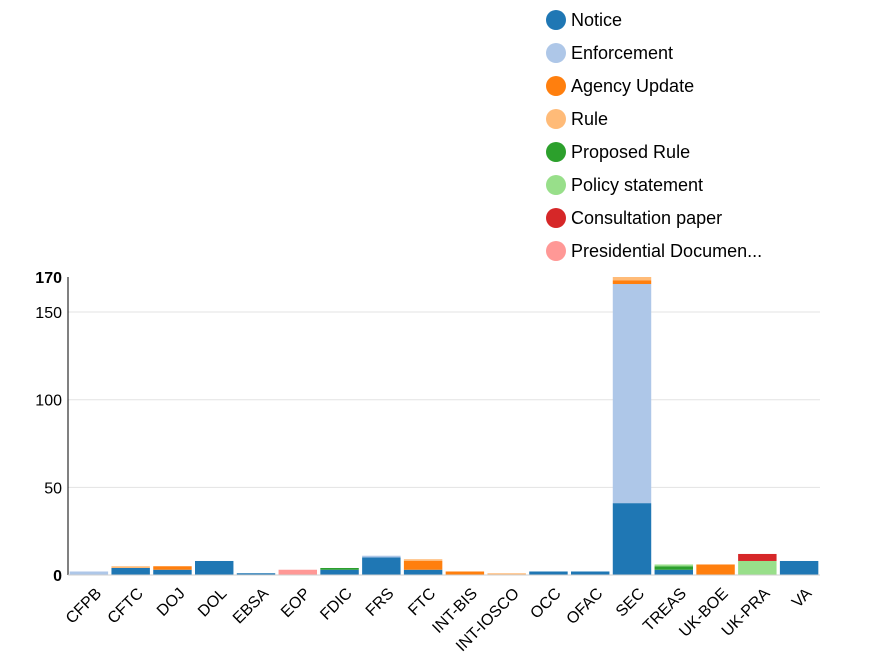 This screenshot has width=875, height=664. I want to click on legend-label: Enforcement, so click(622, 52).